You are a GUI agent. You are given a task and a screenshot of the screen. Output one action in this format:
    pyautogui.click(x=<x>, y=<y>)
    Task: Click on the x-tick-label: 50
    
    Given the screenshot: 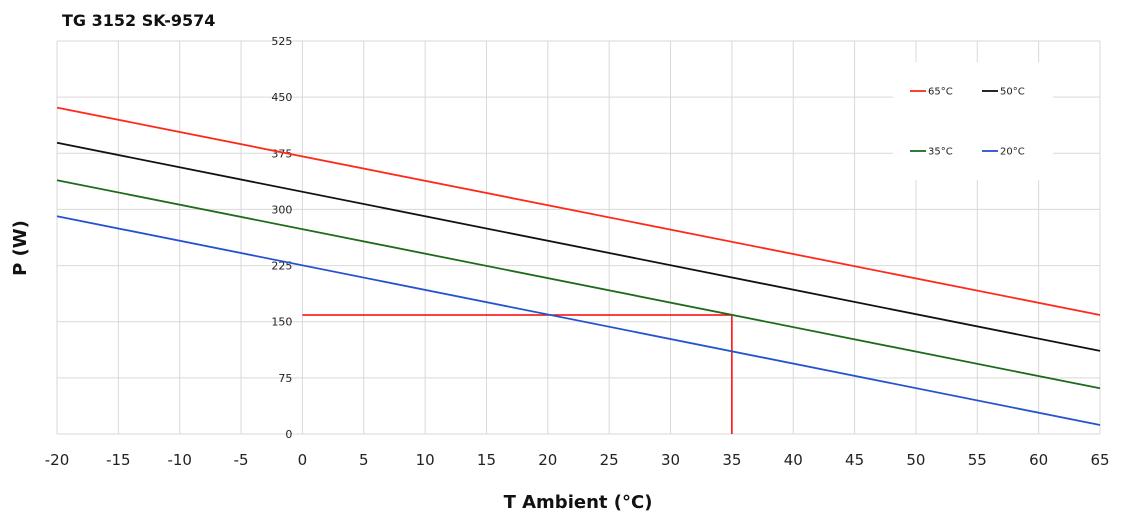 What is the action you would take?
    pyautogui.click(x=915, y=460)
    